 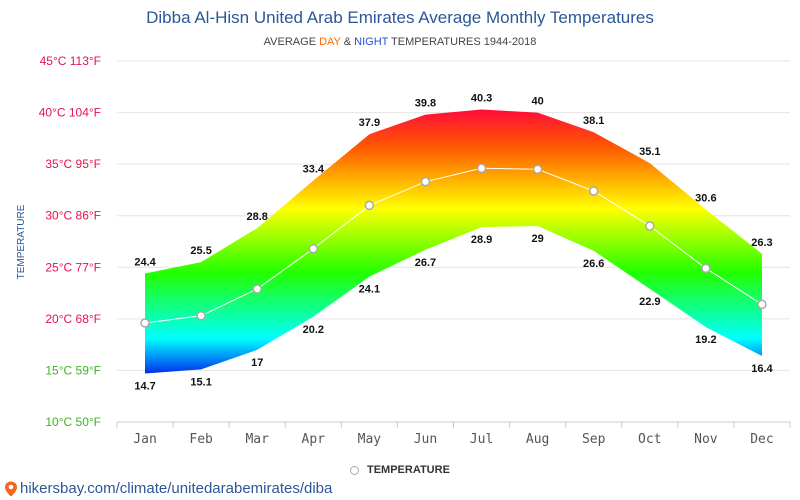 What do you see at coordinates (200, 251) in the screenshot?
I see `max-temperature-label: 25.5` at bounding box center [200, 251].